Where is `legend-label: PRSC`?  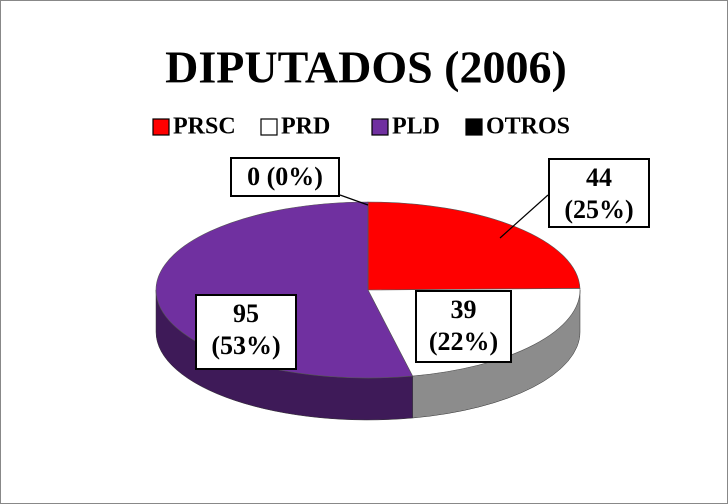 legend-label: PRSC is located at coordinates (204, 127).